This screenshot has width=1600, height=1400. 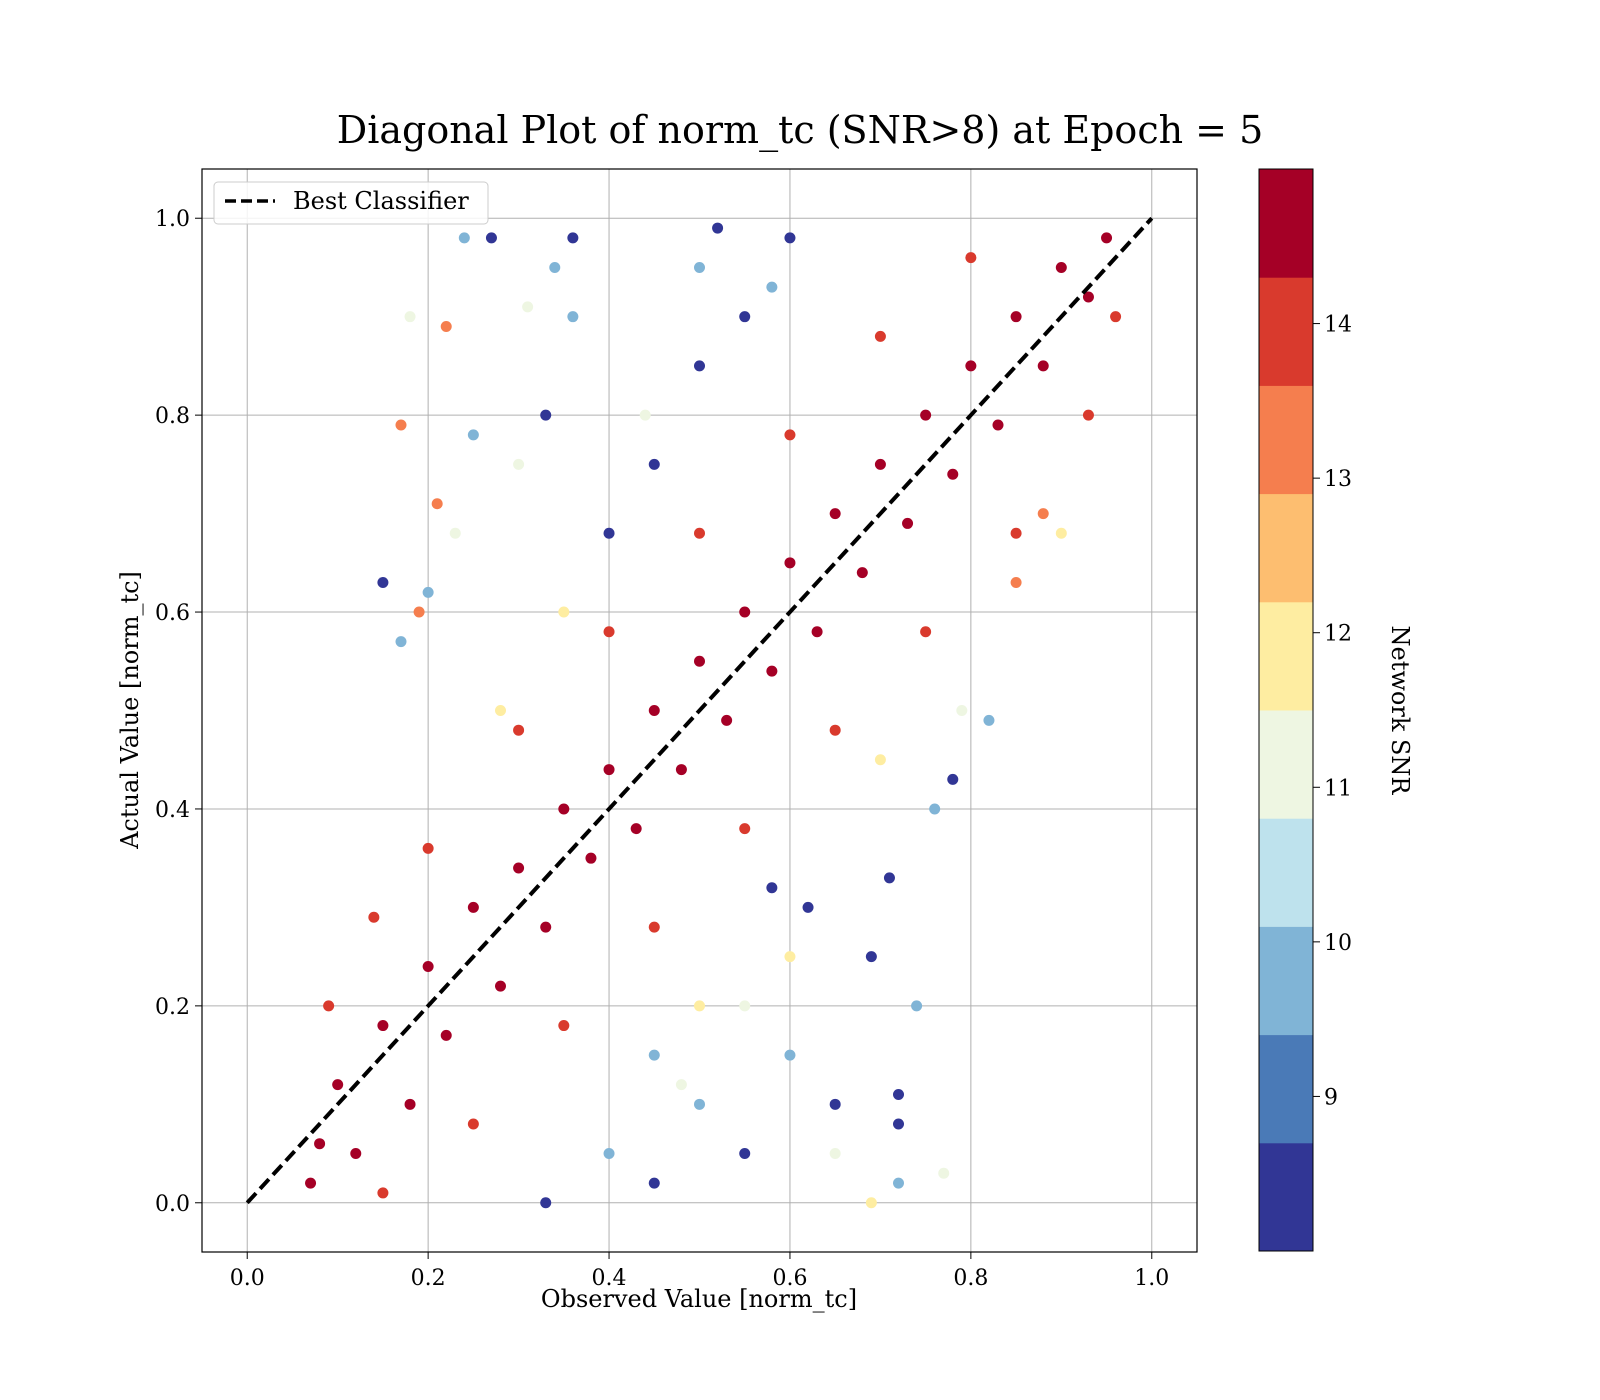 I want to click on legend-box, so click(x=351, y=203).